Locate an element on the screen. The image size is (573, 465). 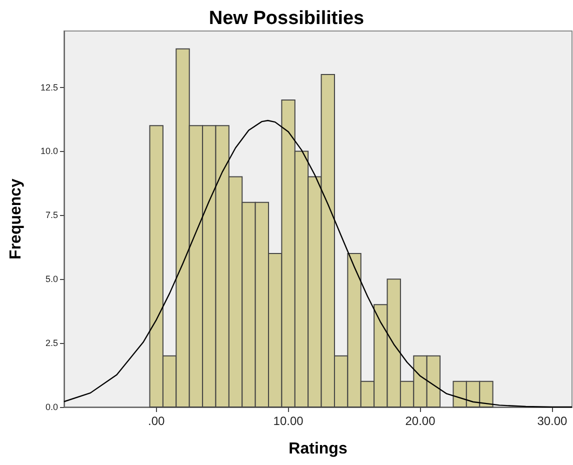
x-tick-label: 10.00 is located at coordinates (288, 421).